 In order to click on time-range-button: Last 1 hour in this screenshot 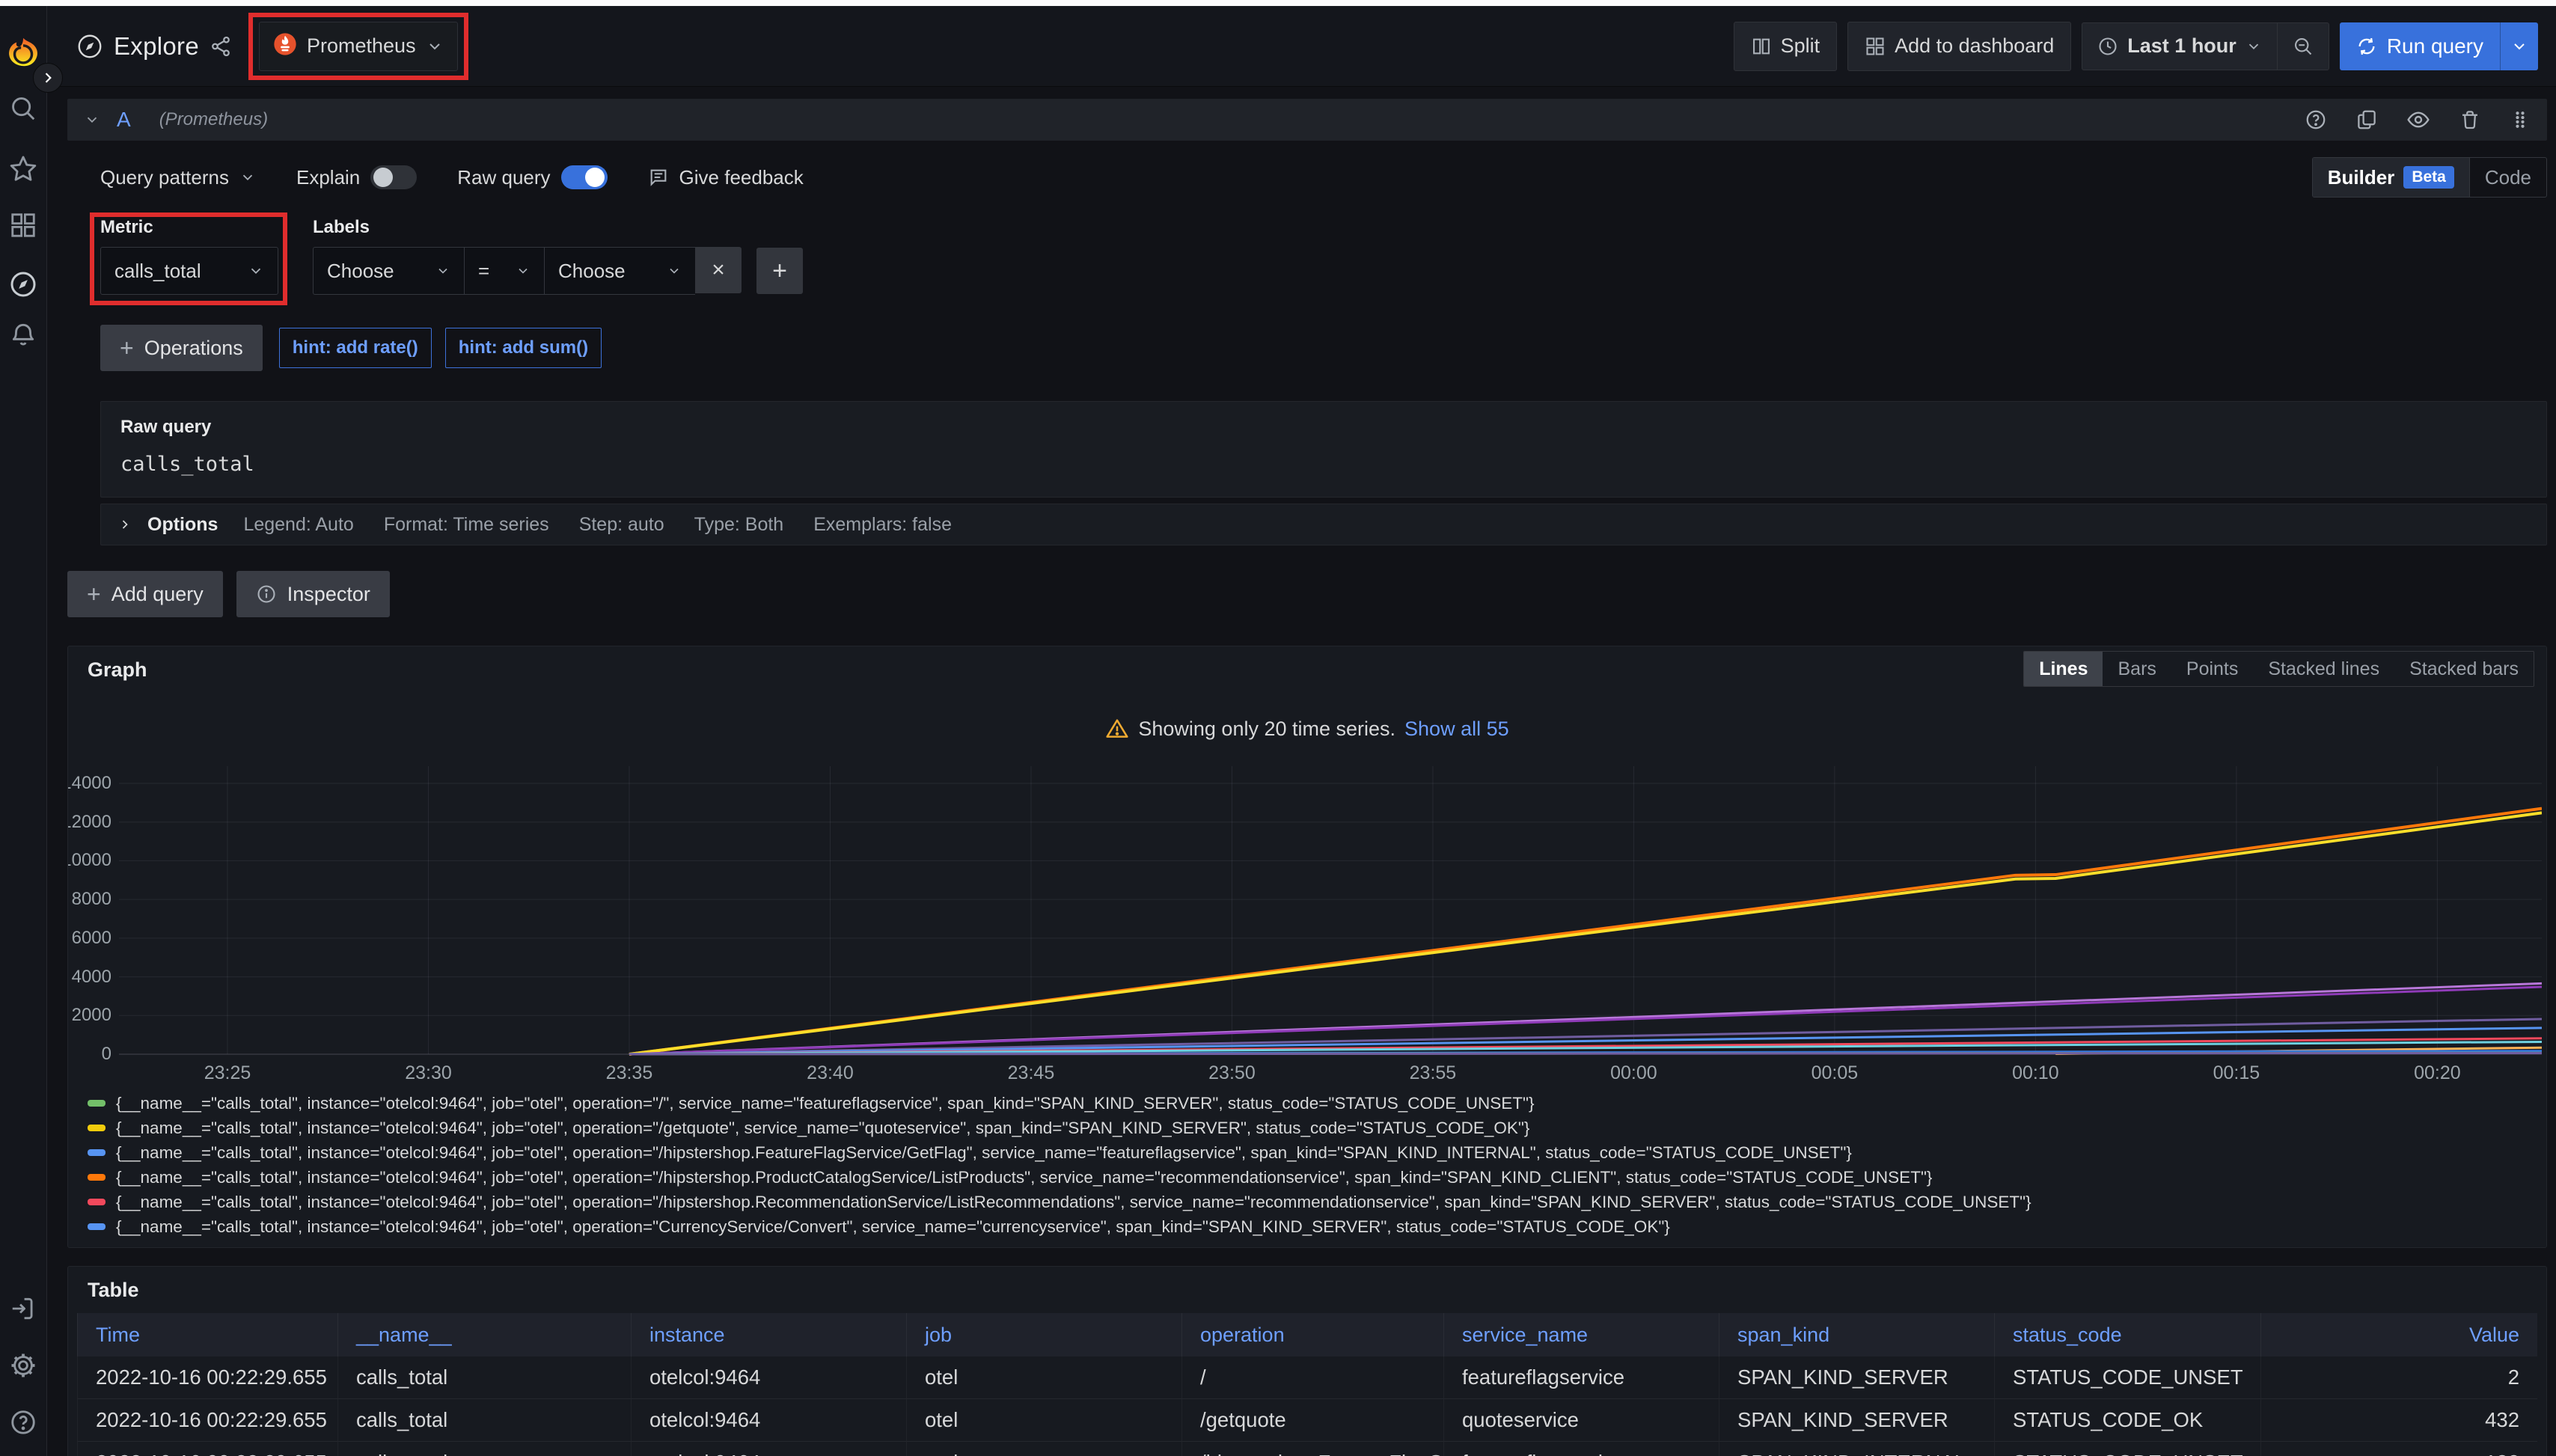, I will do `click(2179, 46)`.